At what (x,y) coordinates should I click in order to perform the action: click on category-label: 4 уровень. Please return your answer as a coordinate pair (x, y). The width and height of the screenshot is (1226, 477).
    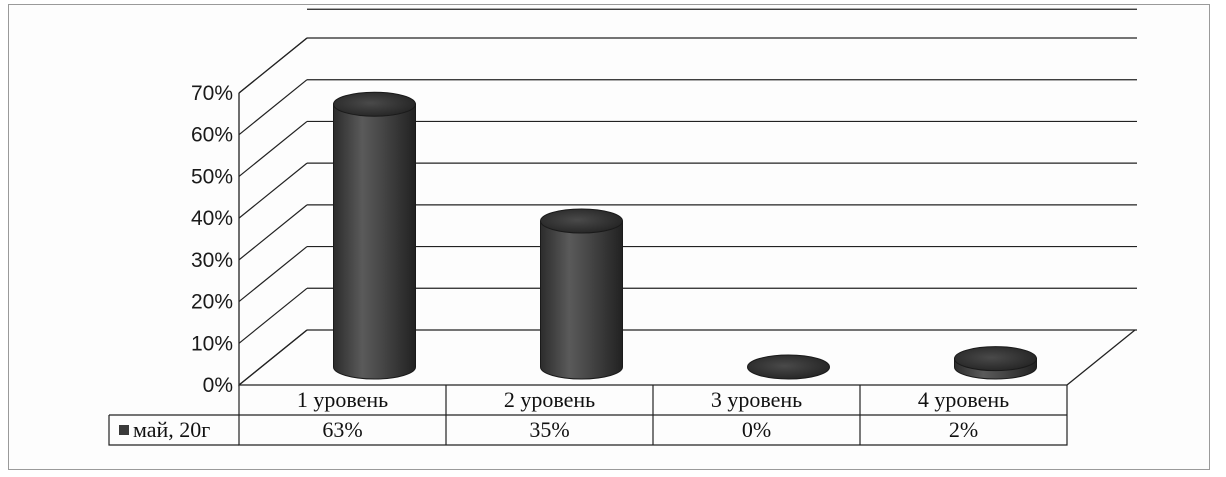
    Looking at the image, I should click on (963, 399).